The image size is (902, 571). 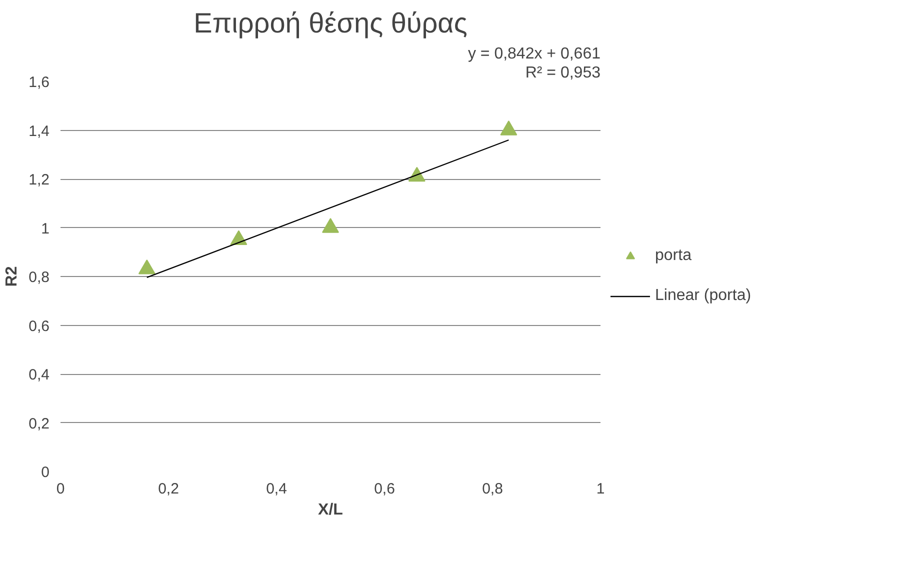 I want to click on y-tick-label: 0,6, so click(x=39, y=326).